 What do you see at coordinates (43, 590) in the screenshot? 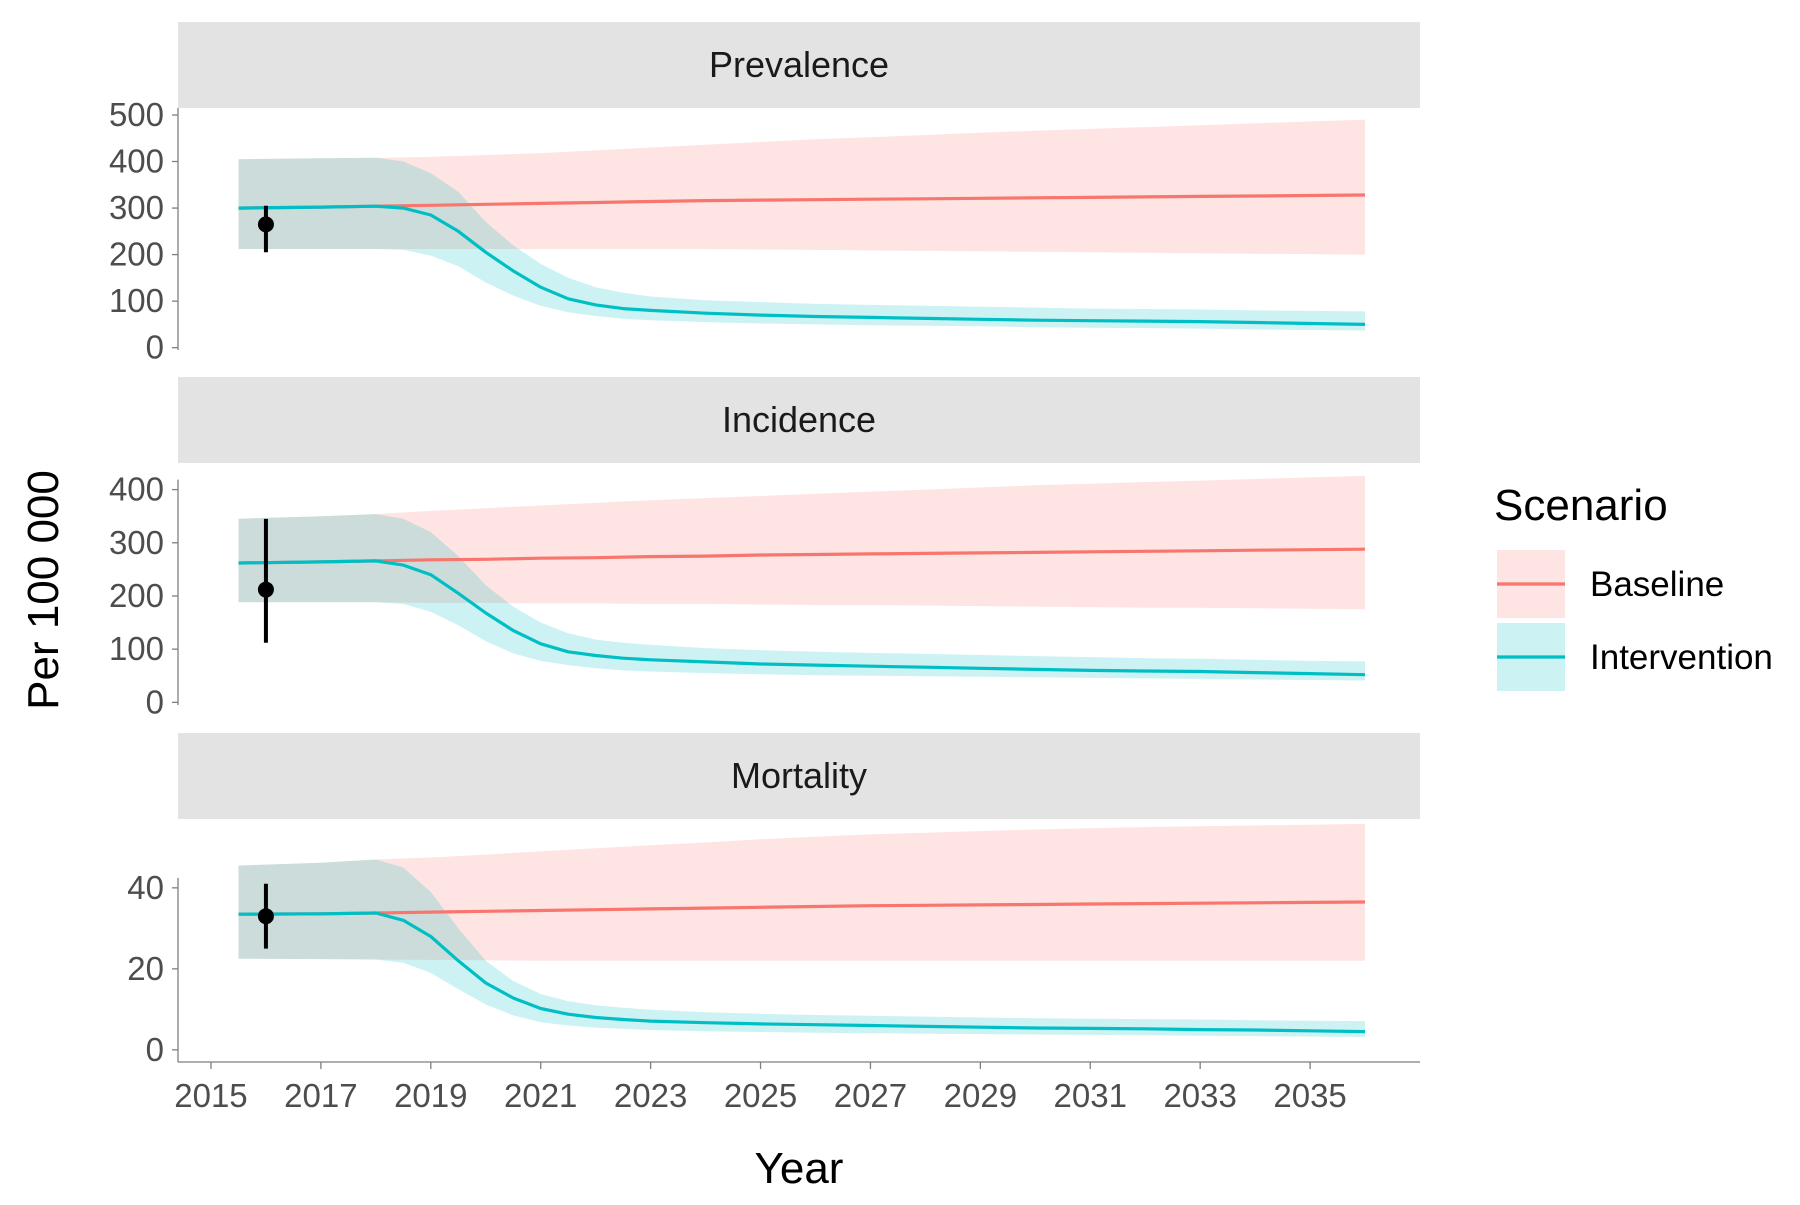
I see `y-axis-title: Per 100 000` at bounding box center [43, 590].